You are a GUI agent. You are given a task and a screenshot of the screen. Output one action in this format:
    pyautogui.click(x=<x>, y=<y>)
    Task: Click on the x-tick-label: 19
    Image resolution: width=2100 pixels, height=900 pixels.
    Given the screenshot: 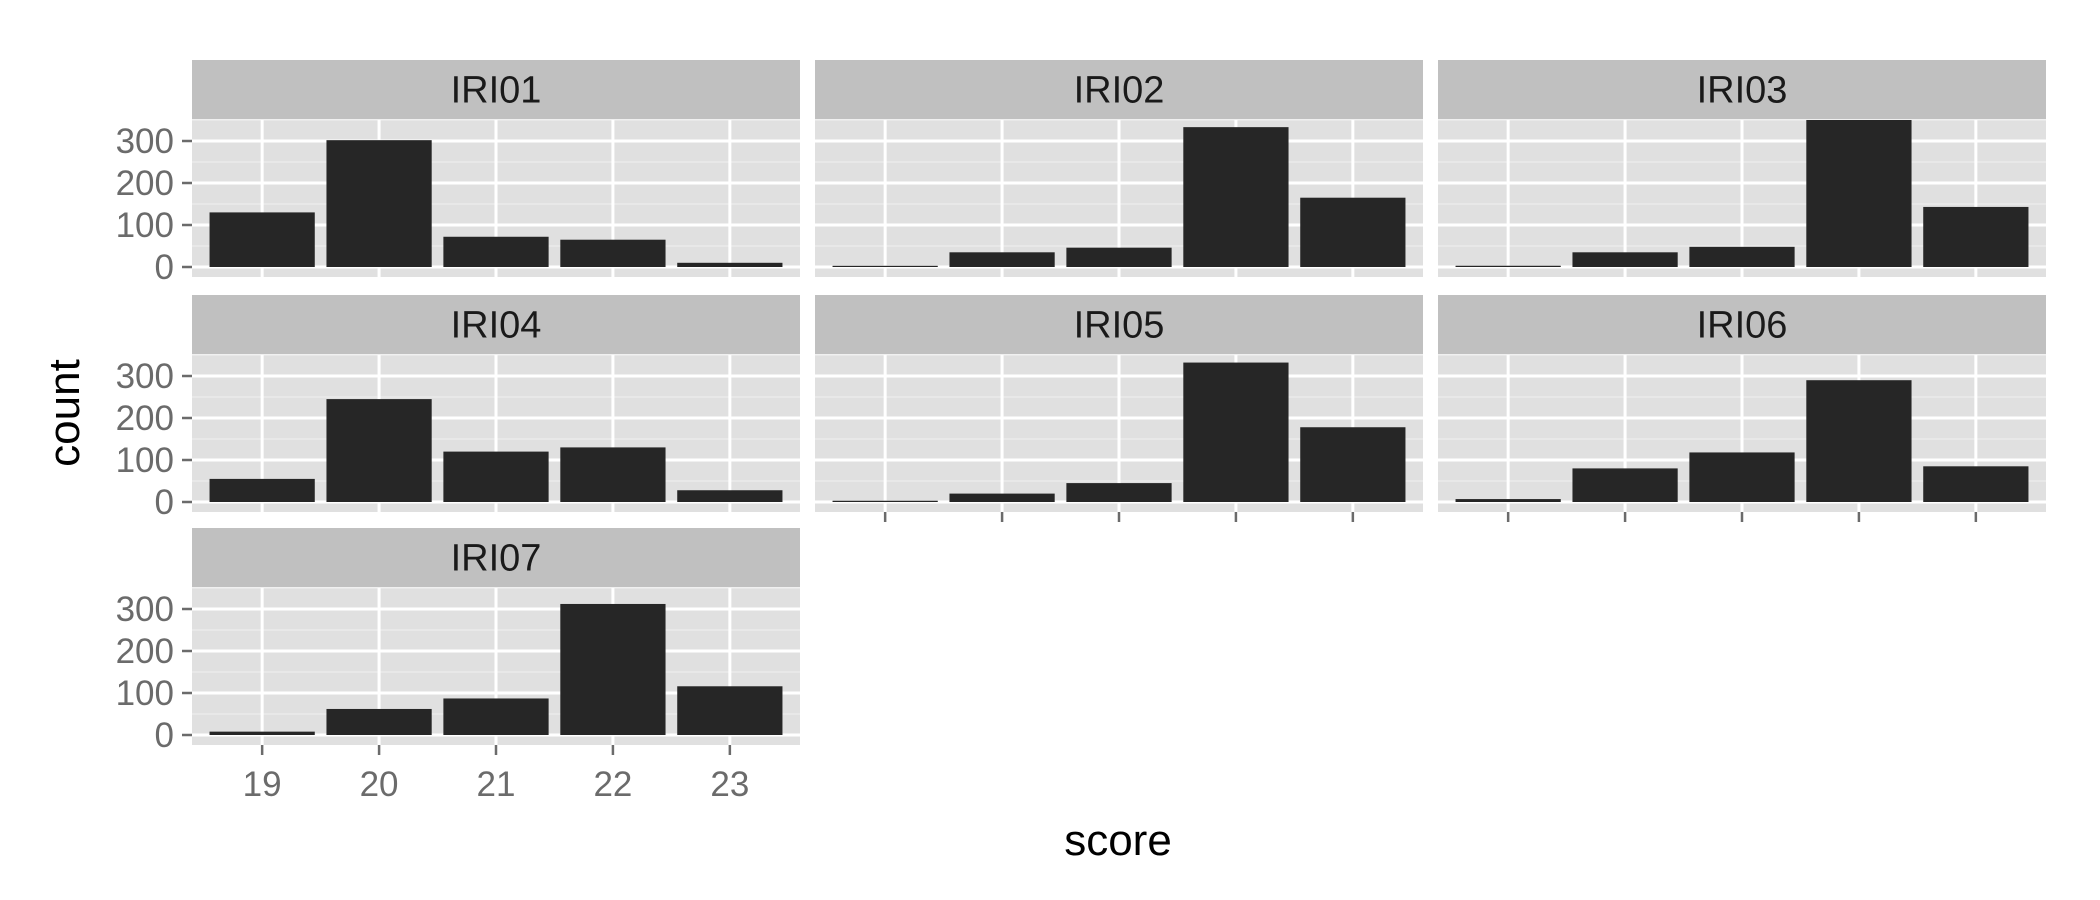 What is the action you would take?
    pyautogui.click(x=262, y=784)
    